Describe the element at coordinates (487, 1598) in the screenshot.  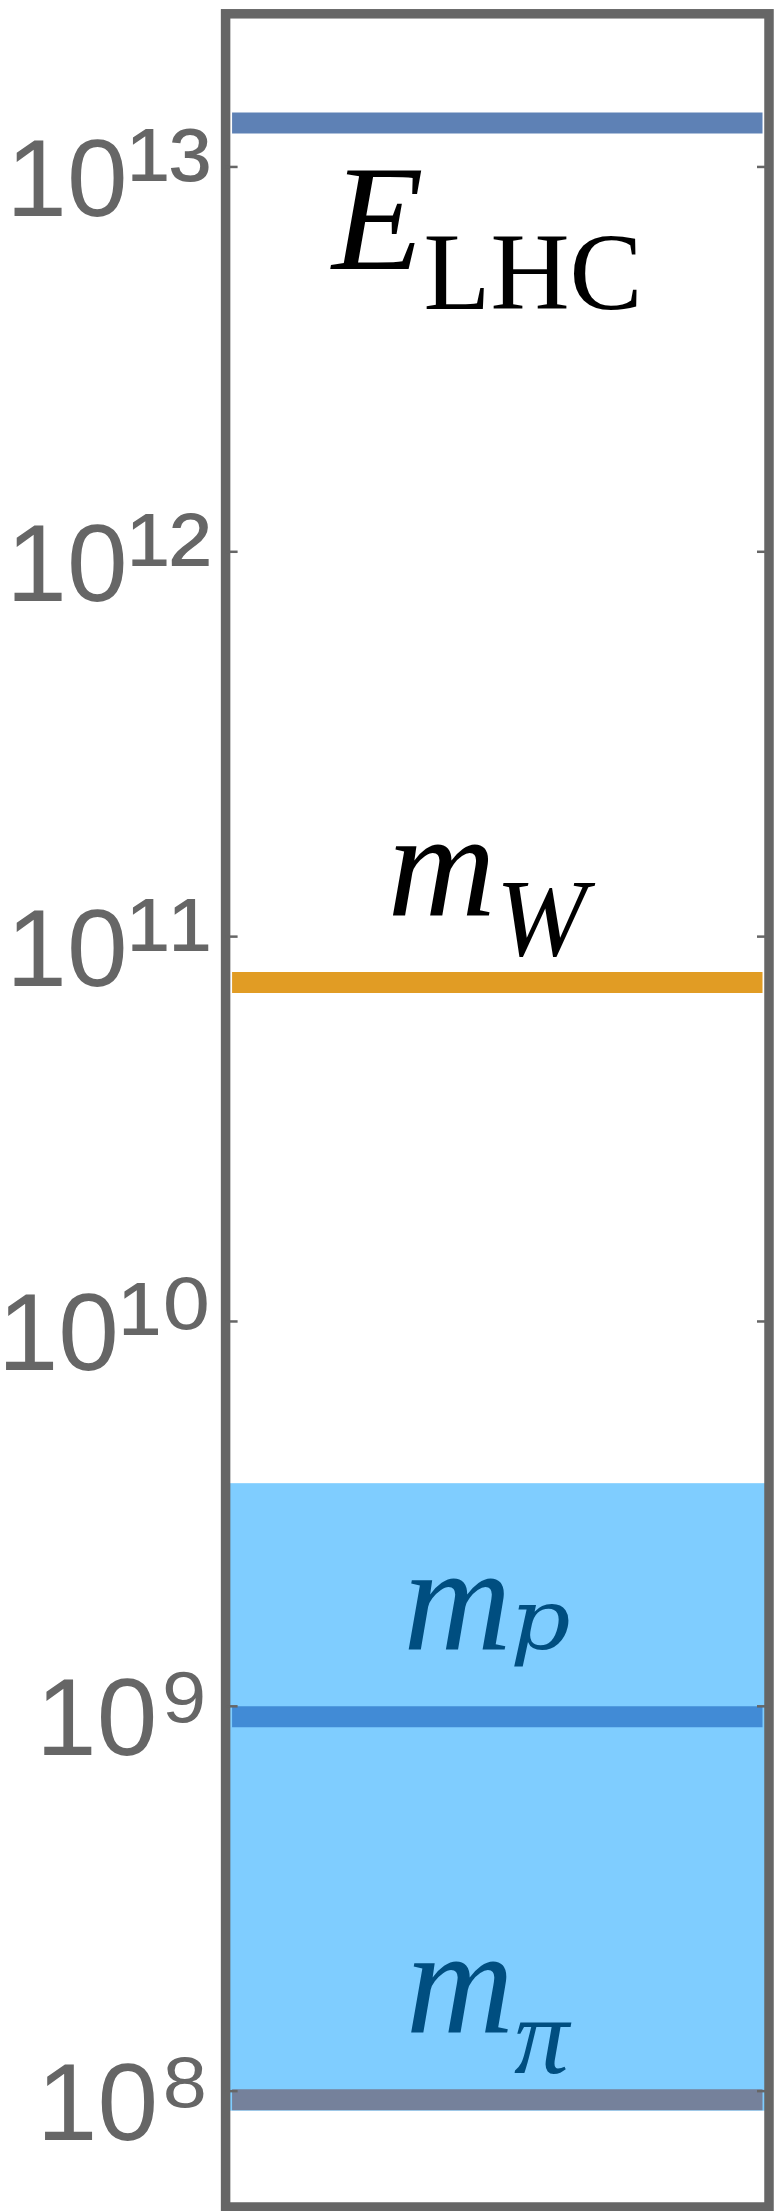
I see `series-label: mₚ` at that location.